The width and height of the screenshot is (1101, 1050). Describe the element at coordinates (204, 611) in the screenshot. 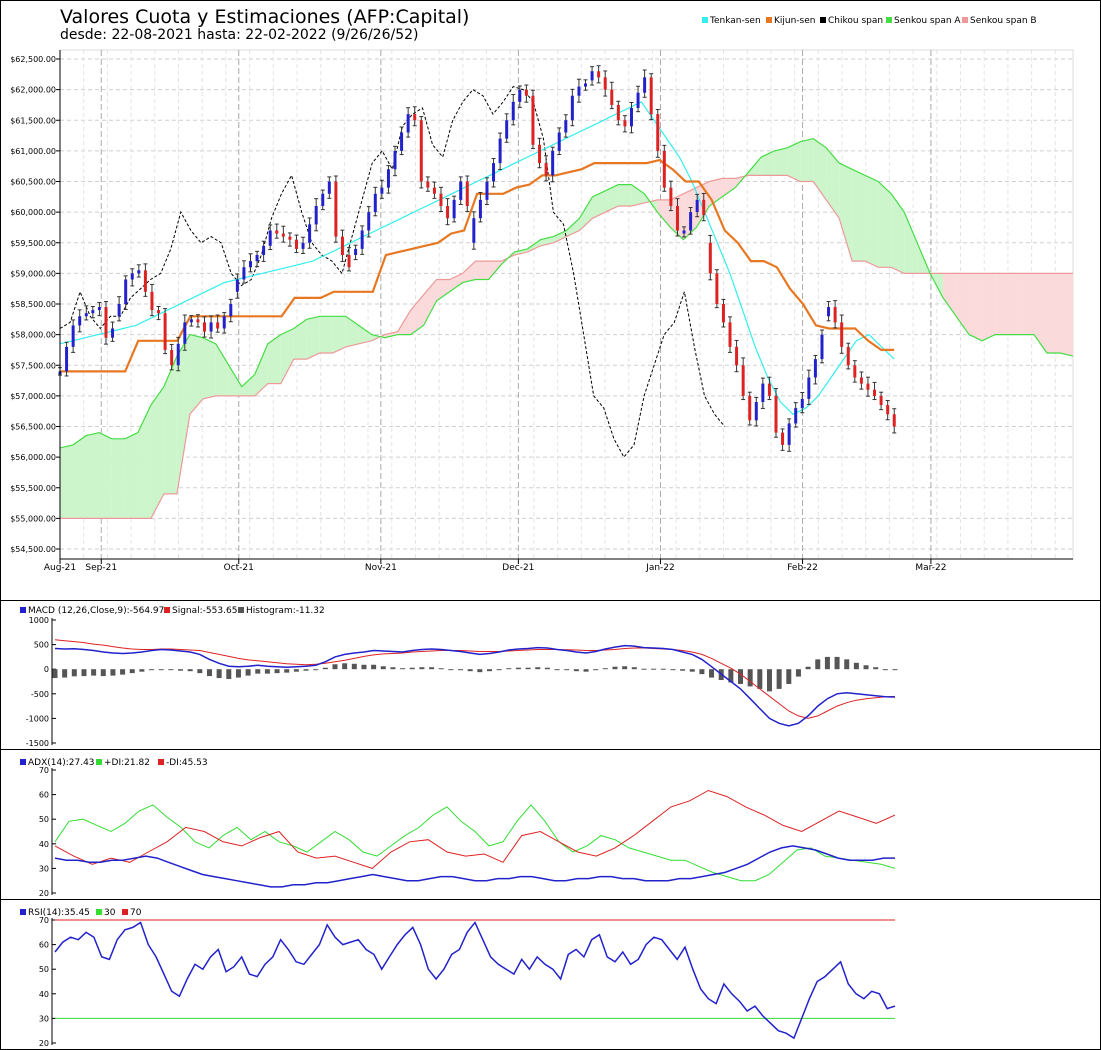

I see `legend-label-signal: Signal:-553.65` at that location.